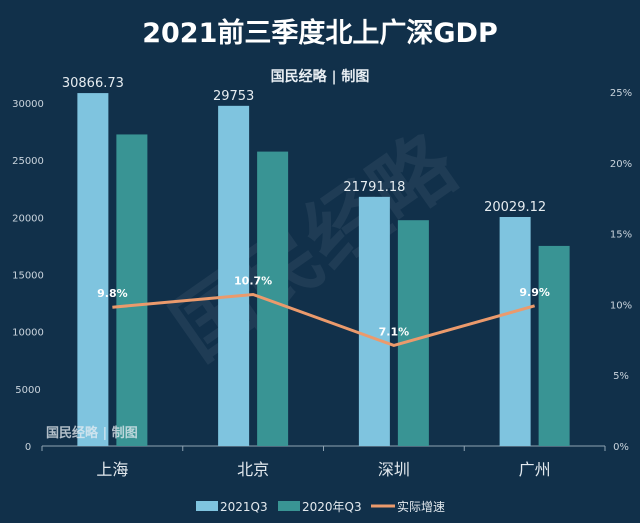 Image resolution: width=640 pixels, height=523 pixels. Describe the element at coordinates (534, 292) in the screenshot. I see `growth-label: 9.9%` at that location.